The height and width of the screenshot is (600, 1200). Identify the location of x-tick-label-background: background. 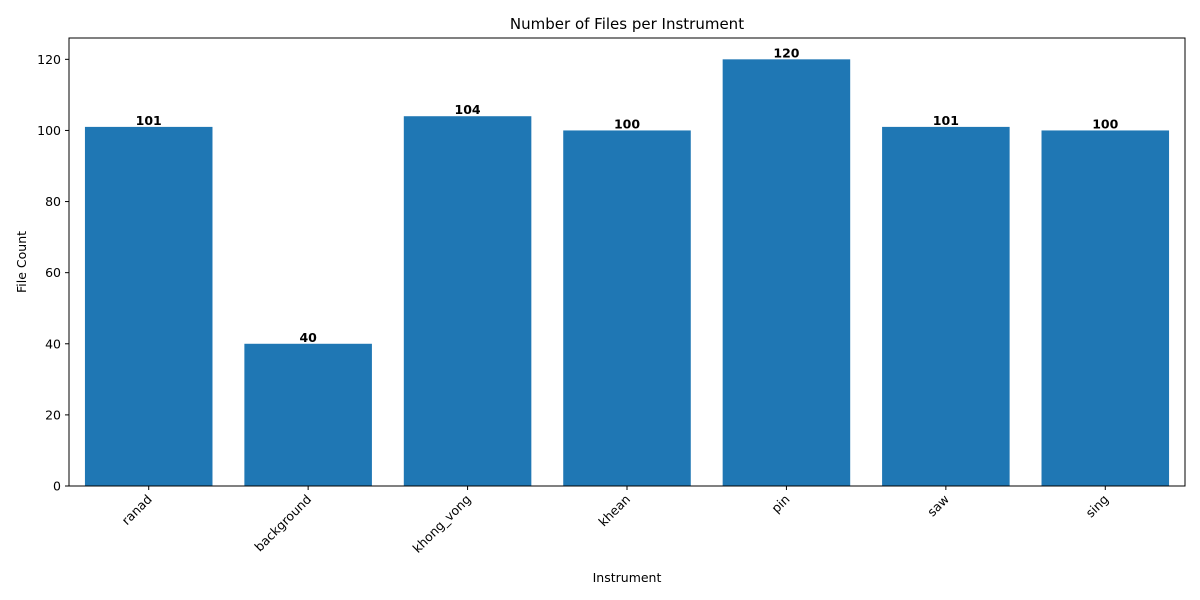
(282, 523).